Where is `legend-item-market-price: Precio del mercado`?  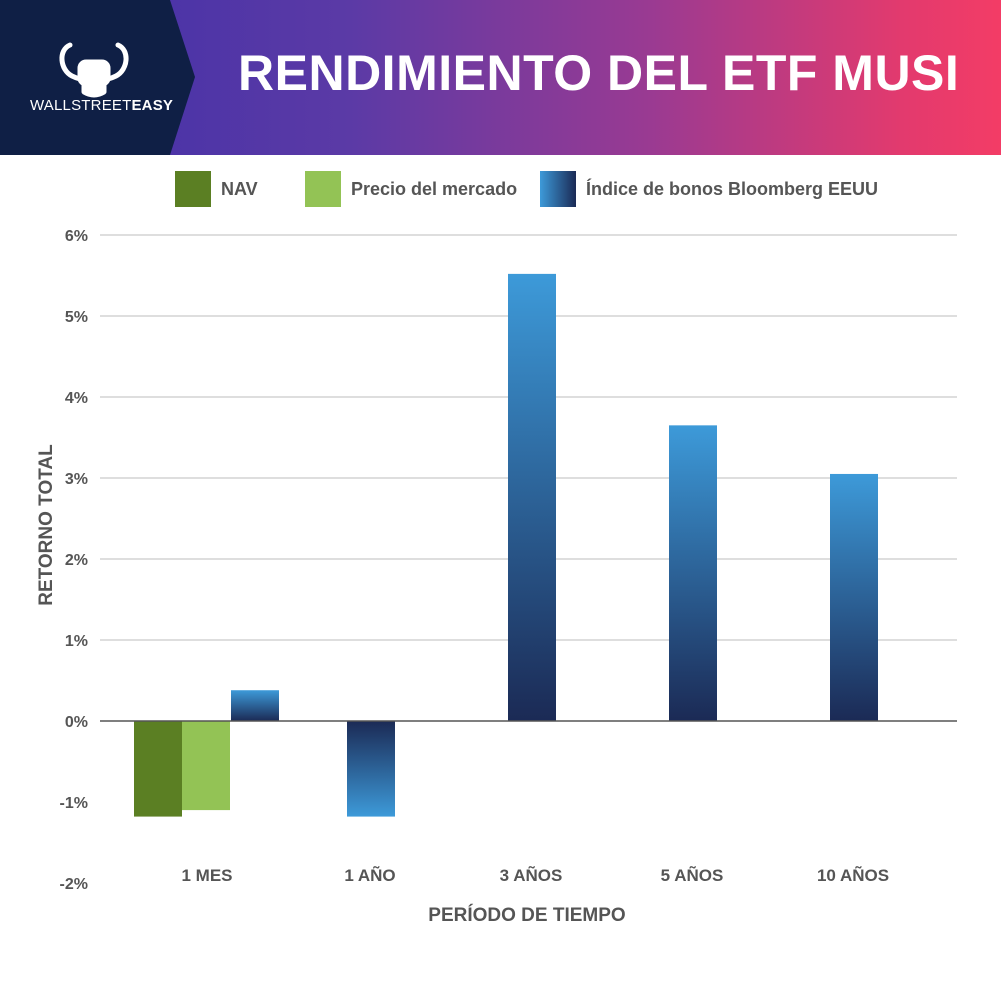 legend-item-market-price: Precio del mercado is located at coordinates (411, 189).